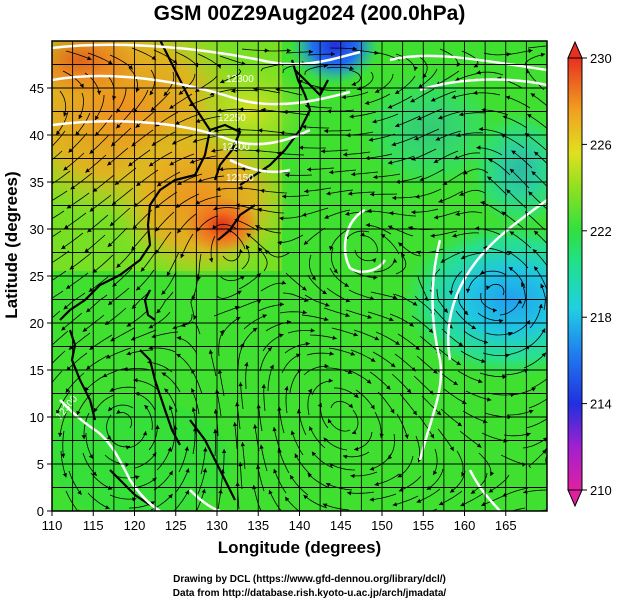 The width and height of the screenshot is (619, 605). Describe the element at coordinates (236, 147) in the screenshot. I see `contour-label: 12200` at that location.